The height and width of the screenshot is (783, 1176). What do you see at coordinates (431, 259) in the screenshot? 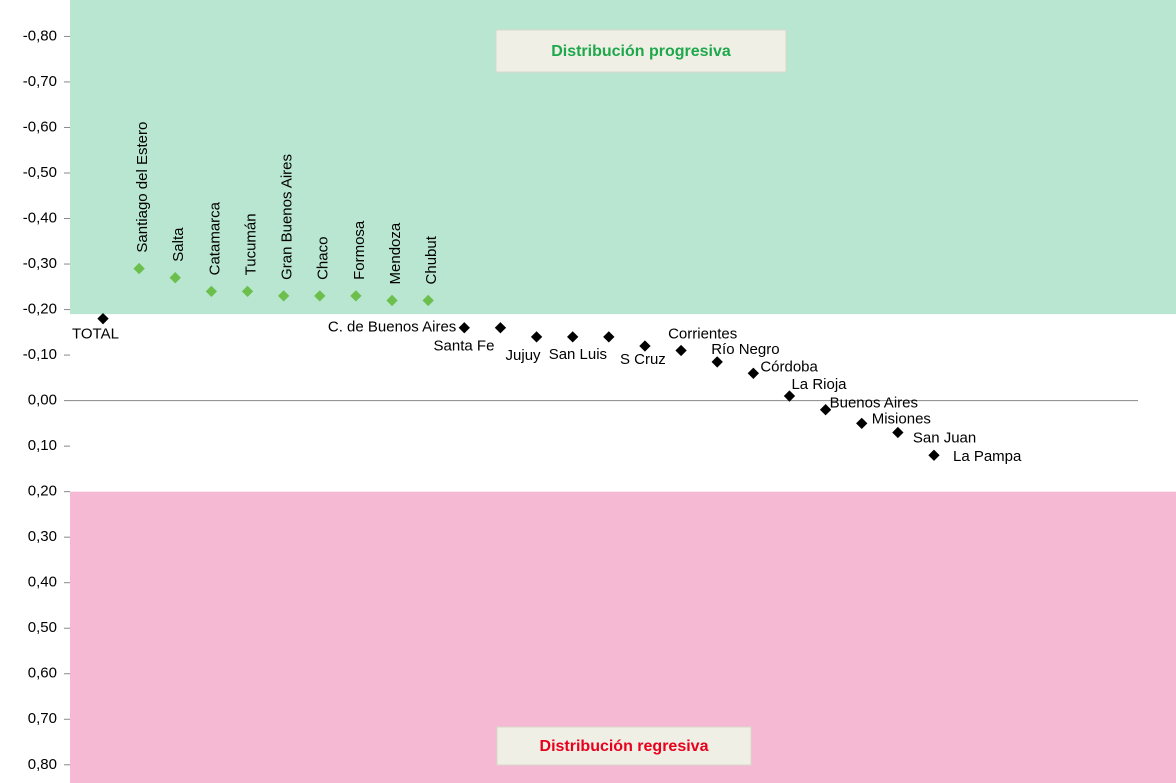
I see `point-label: Chubut` at bounding box center [431, 259].